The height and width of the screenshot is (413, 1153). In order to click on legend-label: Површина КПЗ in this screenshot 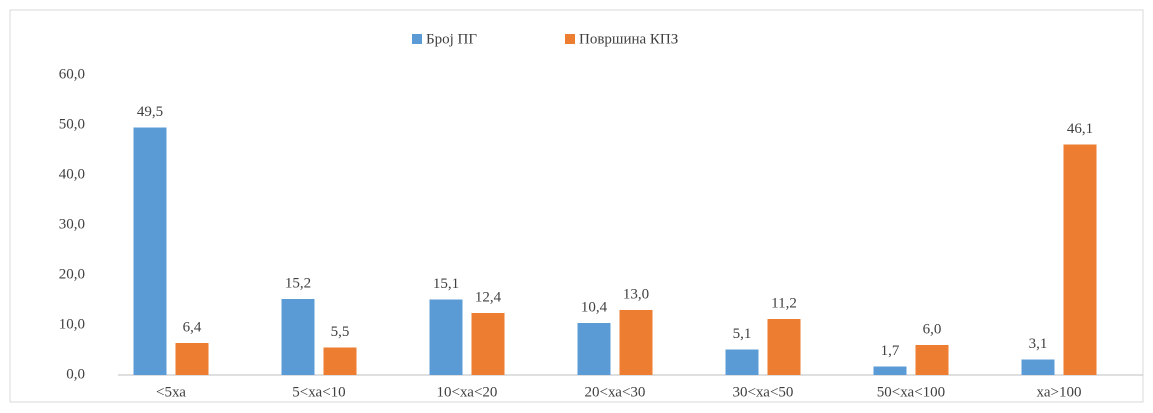, I will do `click(628, 39)`.